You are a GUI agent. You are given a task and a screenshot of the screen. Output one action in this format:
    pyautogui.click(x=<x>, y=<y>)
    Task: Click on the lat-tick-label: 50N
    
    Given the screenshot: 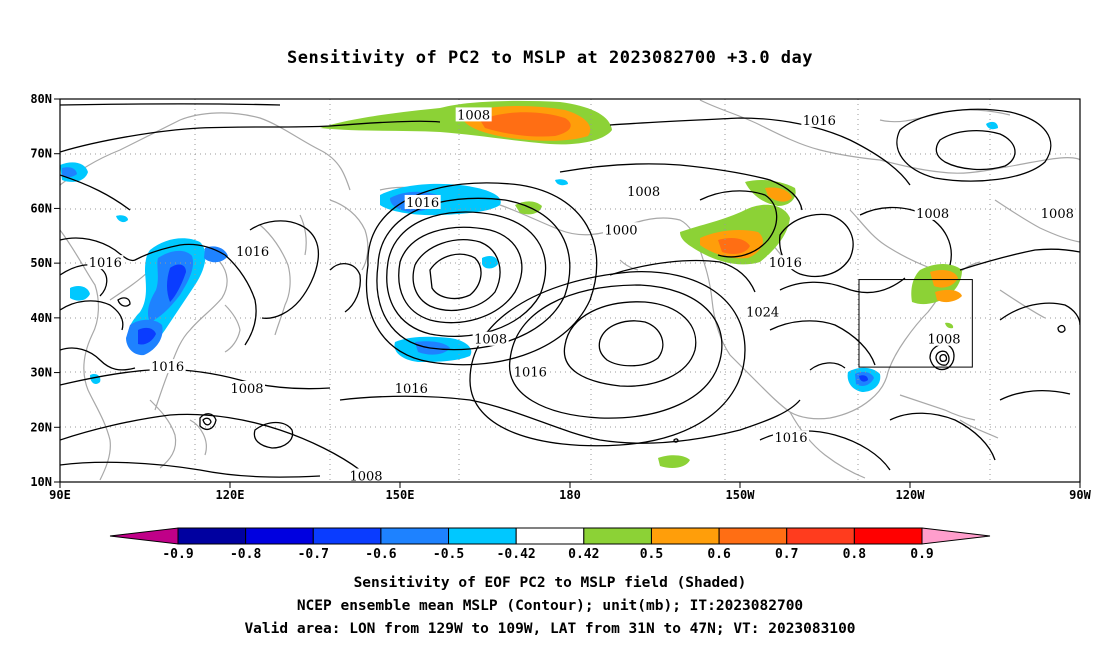 What is the action you would take?
    pyautogui.click(x=41, y=263)
    